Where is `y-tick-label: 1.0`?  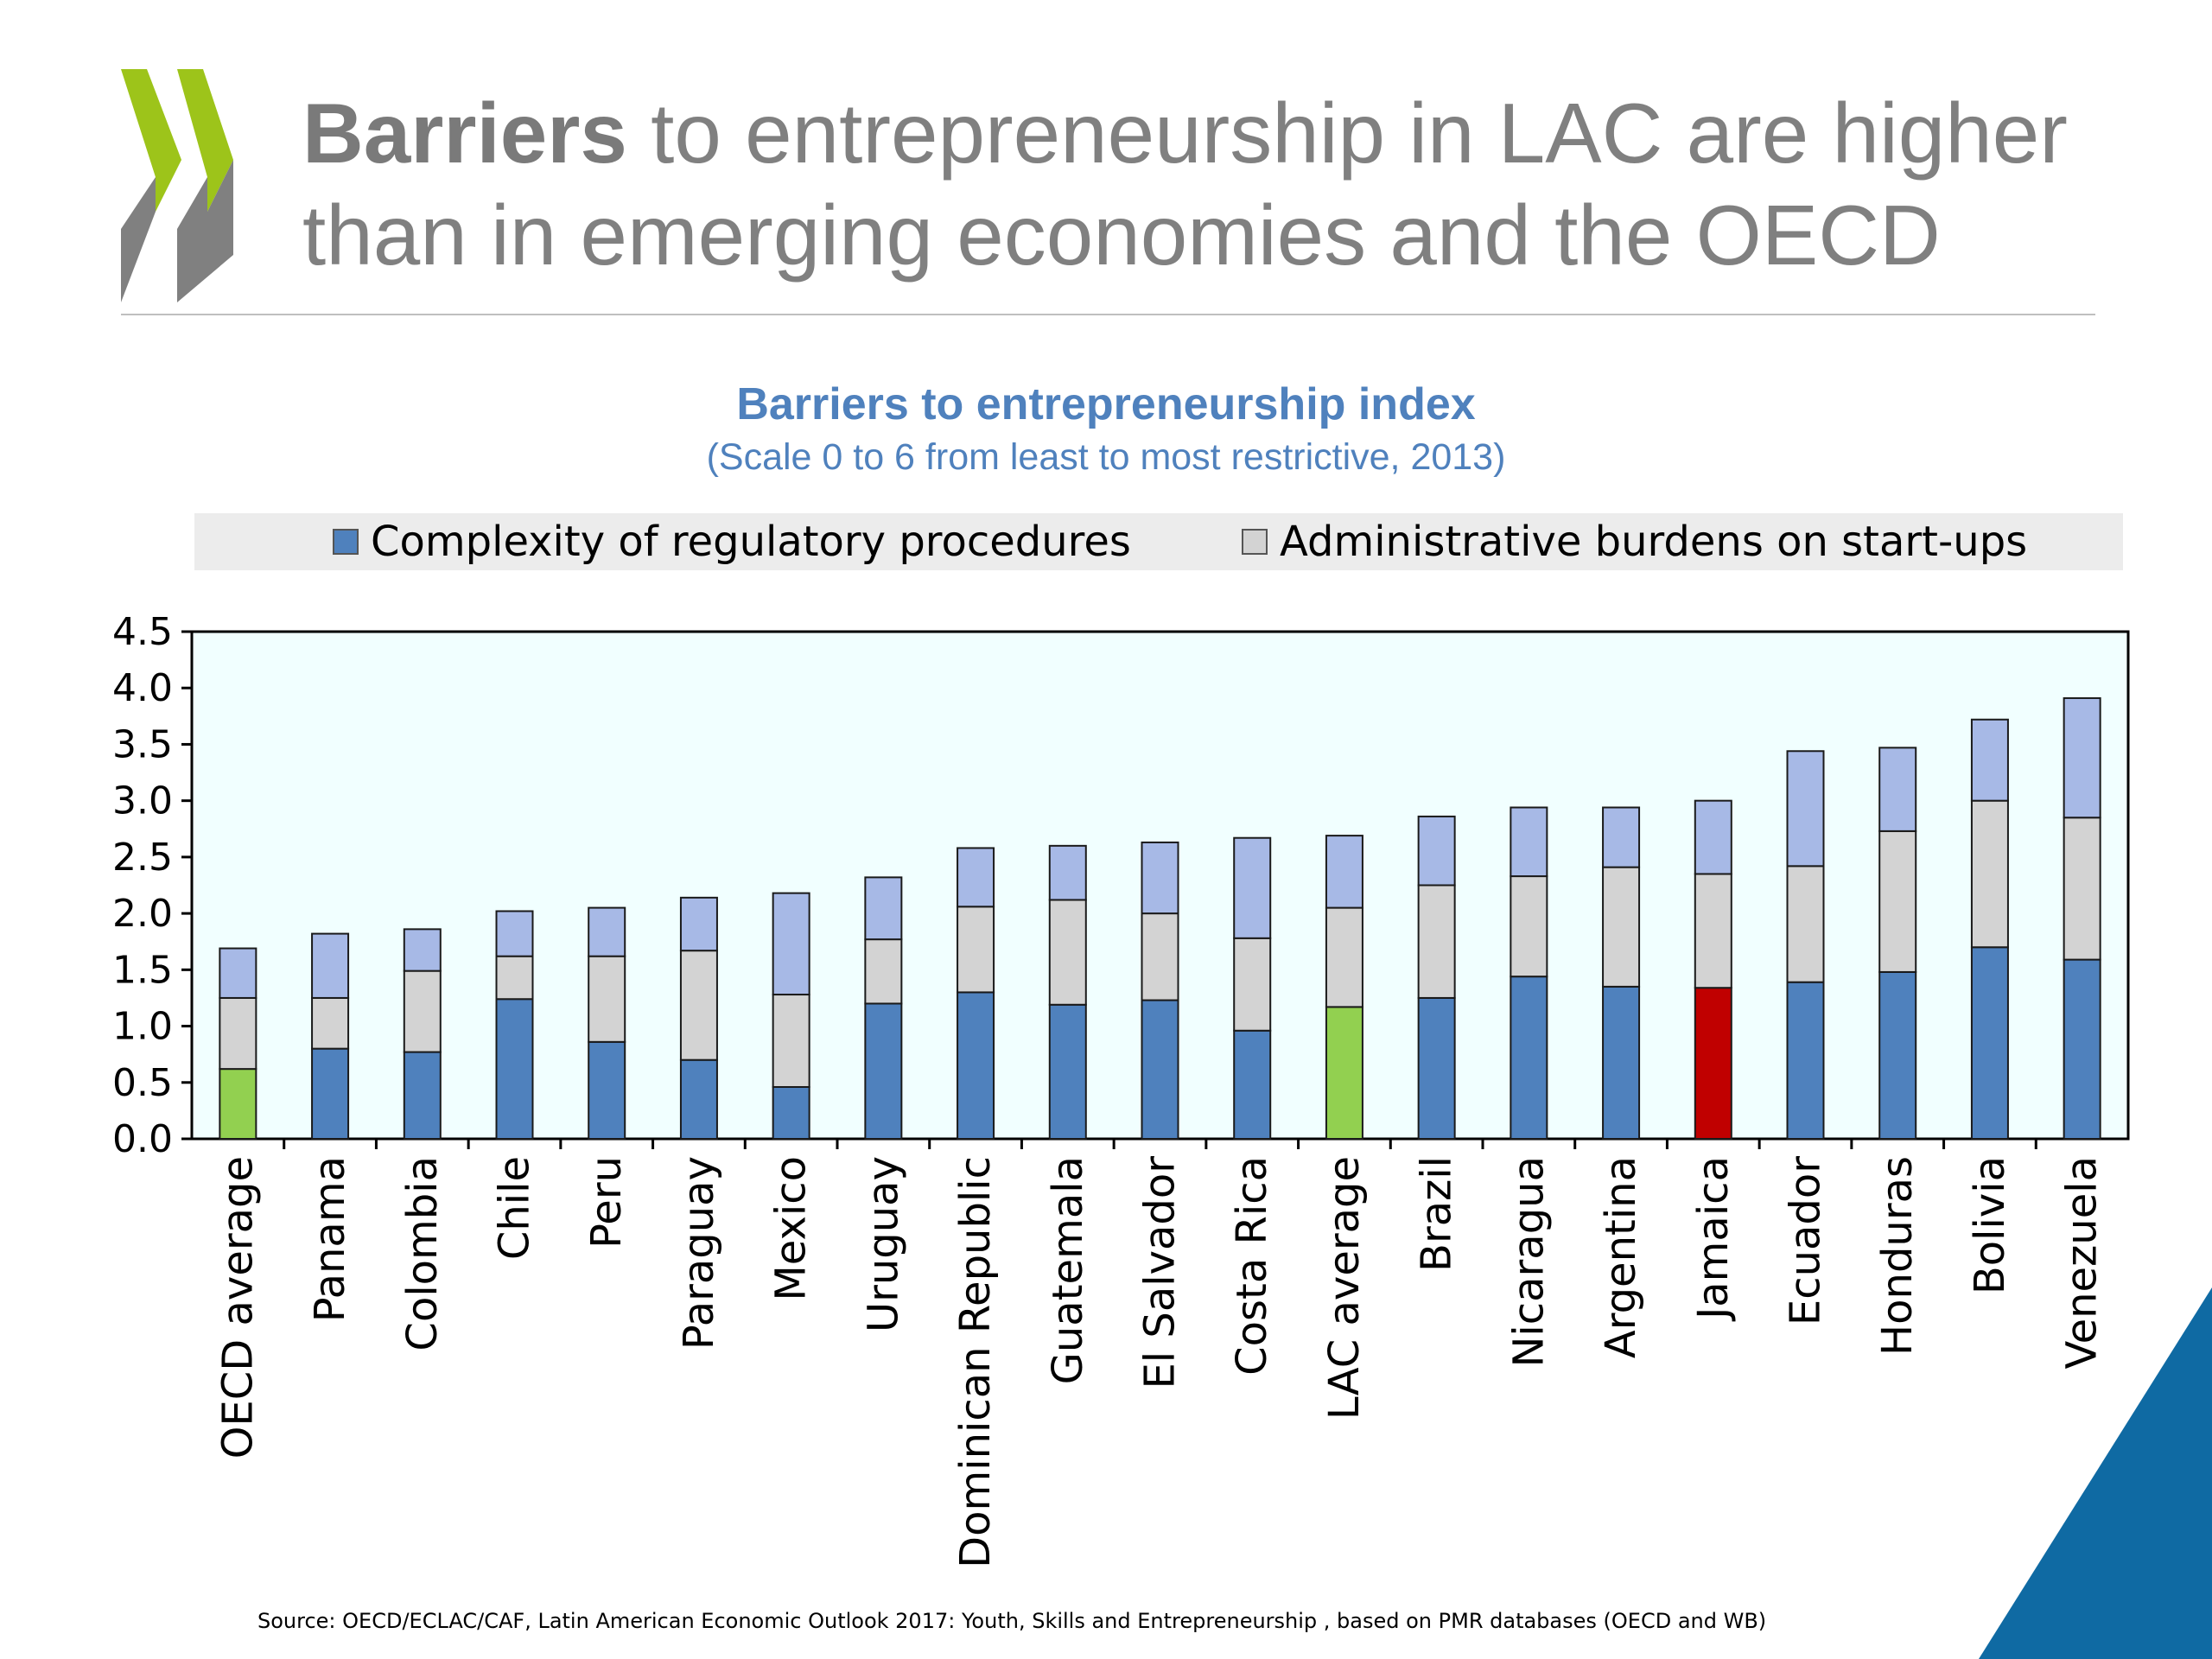 y-tick-label: 1.0 is located at coordinates (142, 1027).